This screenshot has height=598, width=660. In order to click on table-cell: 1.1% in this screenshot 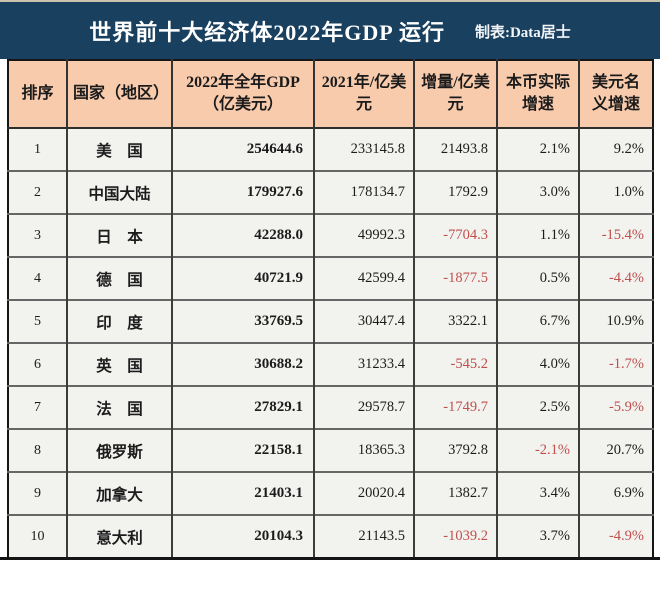, I will do `click(537, 235)`.